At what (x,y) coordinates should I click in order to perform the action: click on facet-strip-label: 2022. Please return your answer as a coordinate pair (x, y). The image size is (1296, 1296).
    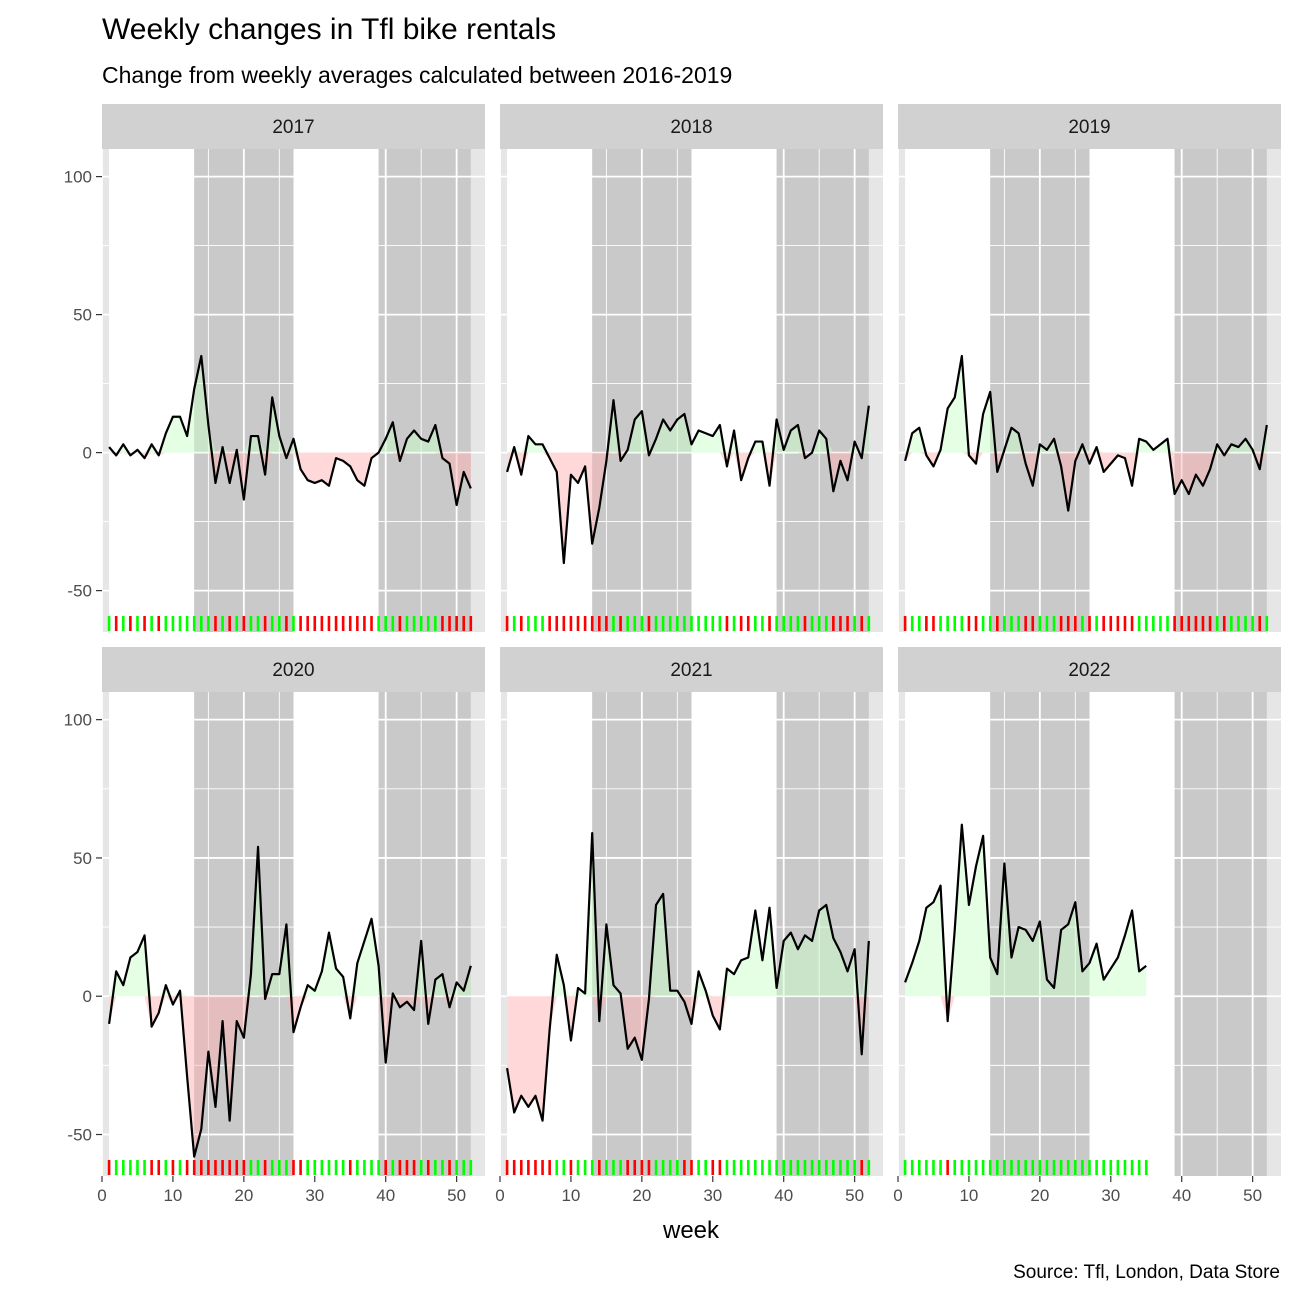
    Looking at the image, I should click on (1089, 670).